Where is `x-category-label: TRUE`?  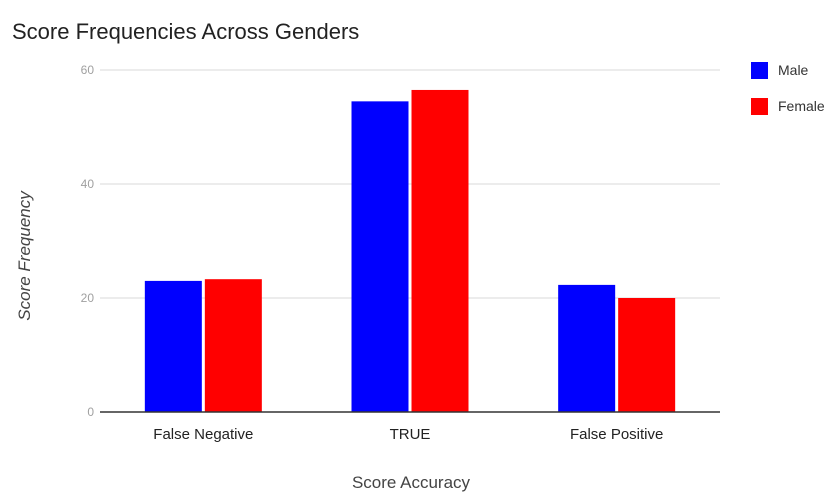 x-category-label: TRUE is located at coordinates (410, 434).